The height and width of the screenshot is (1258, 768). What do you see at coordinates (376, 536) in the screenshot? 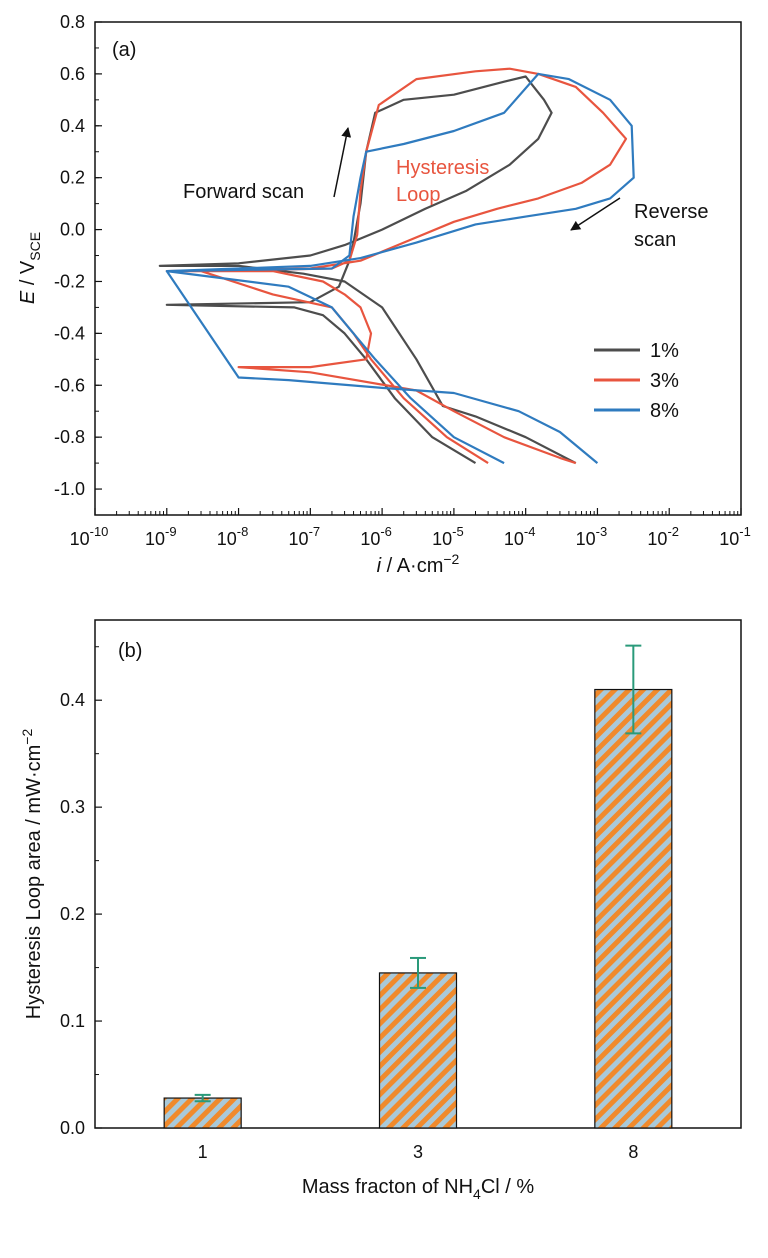
I see `x-tick-label-a: 10⁻⁶` at bounding box center [376, 536].